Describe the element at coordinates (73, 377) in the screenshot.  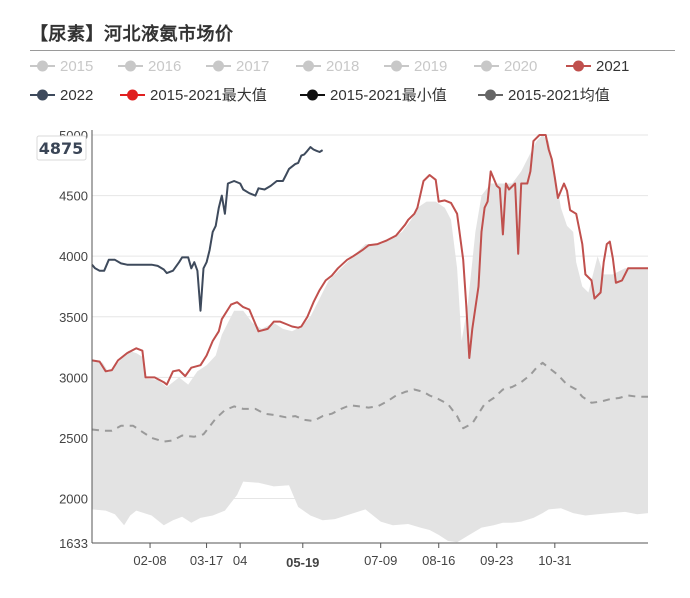
I see `y-tick-label: 3000` at that location.